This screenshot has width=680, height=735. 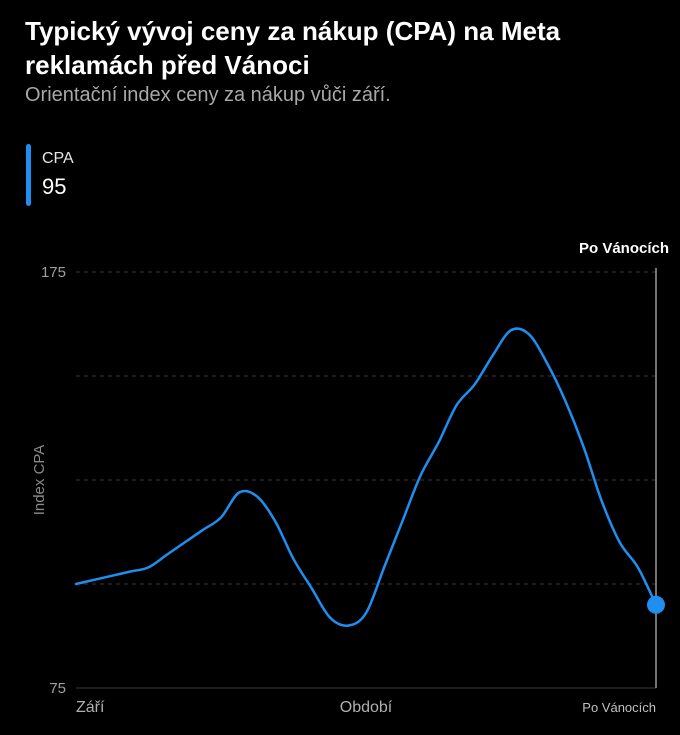 What do you see at coordinates (656, 604) in the screenshot?
I see `highlight-point` at bounding box center [656, 604].